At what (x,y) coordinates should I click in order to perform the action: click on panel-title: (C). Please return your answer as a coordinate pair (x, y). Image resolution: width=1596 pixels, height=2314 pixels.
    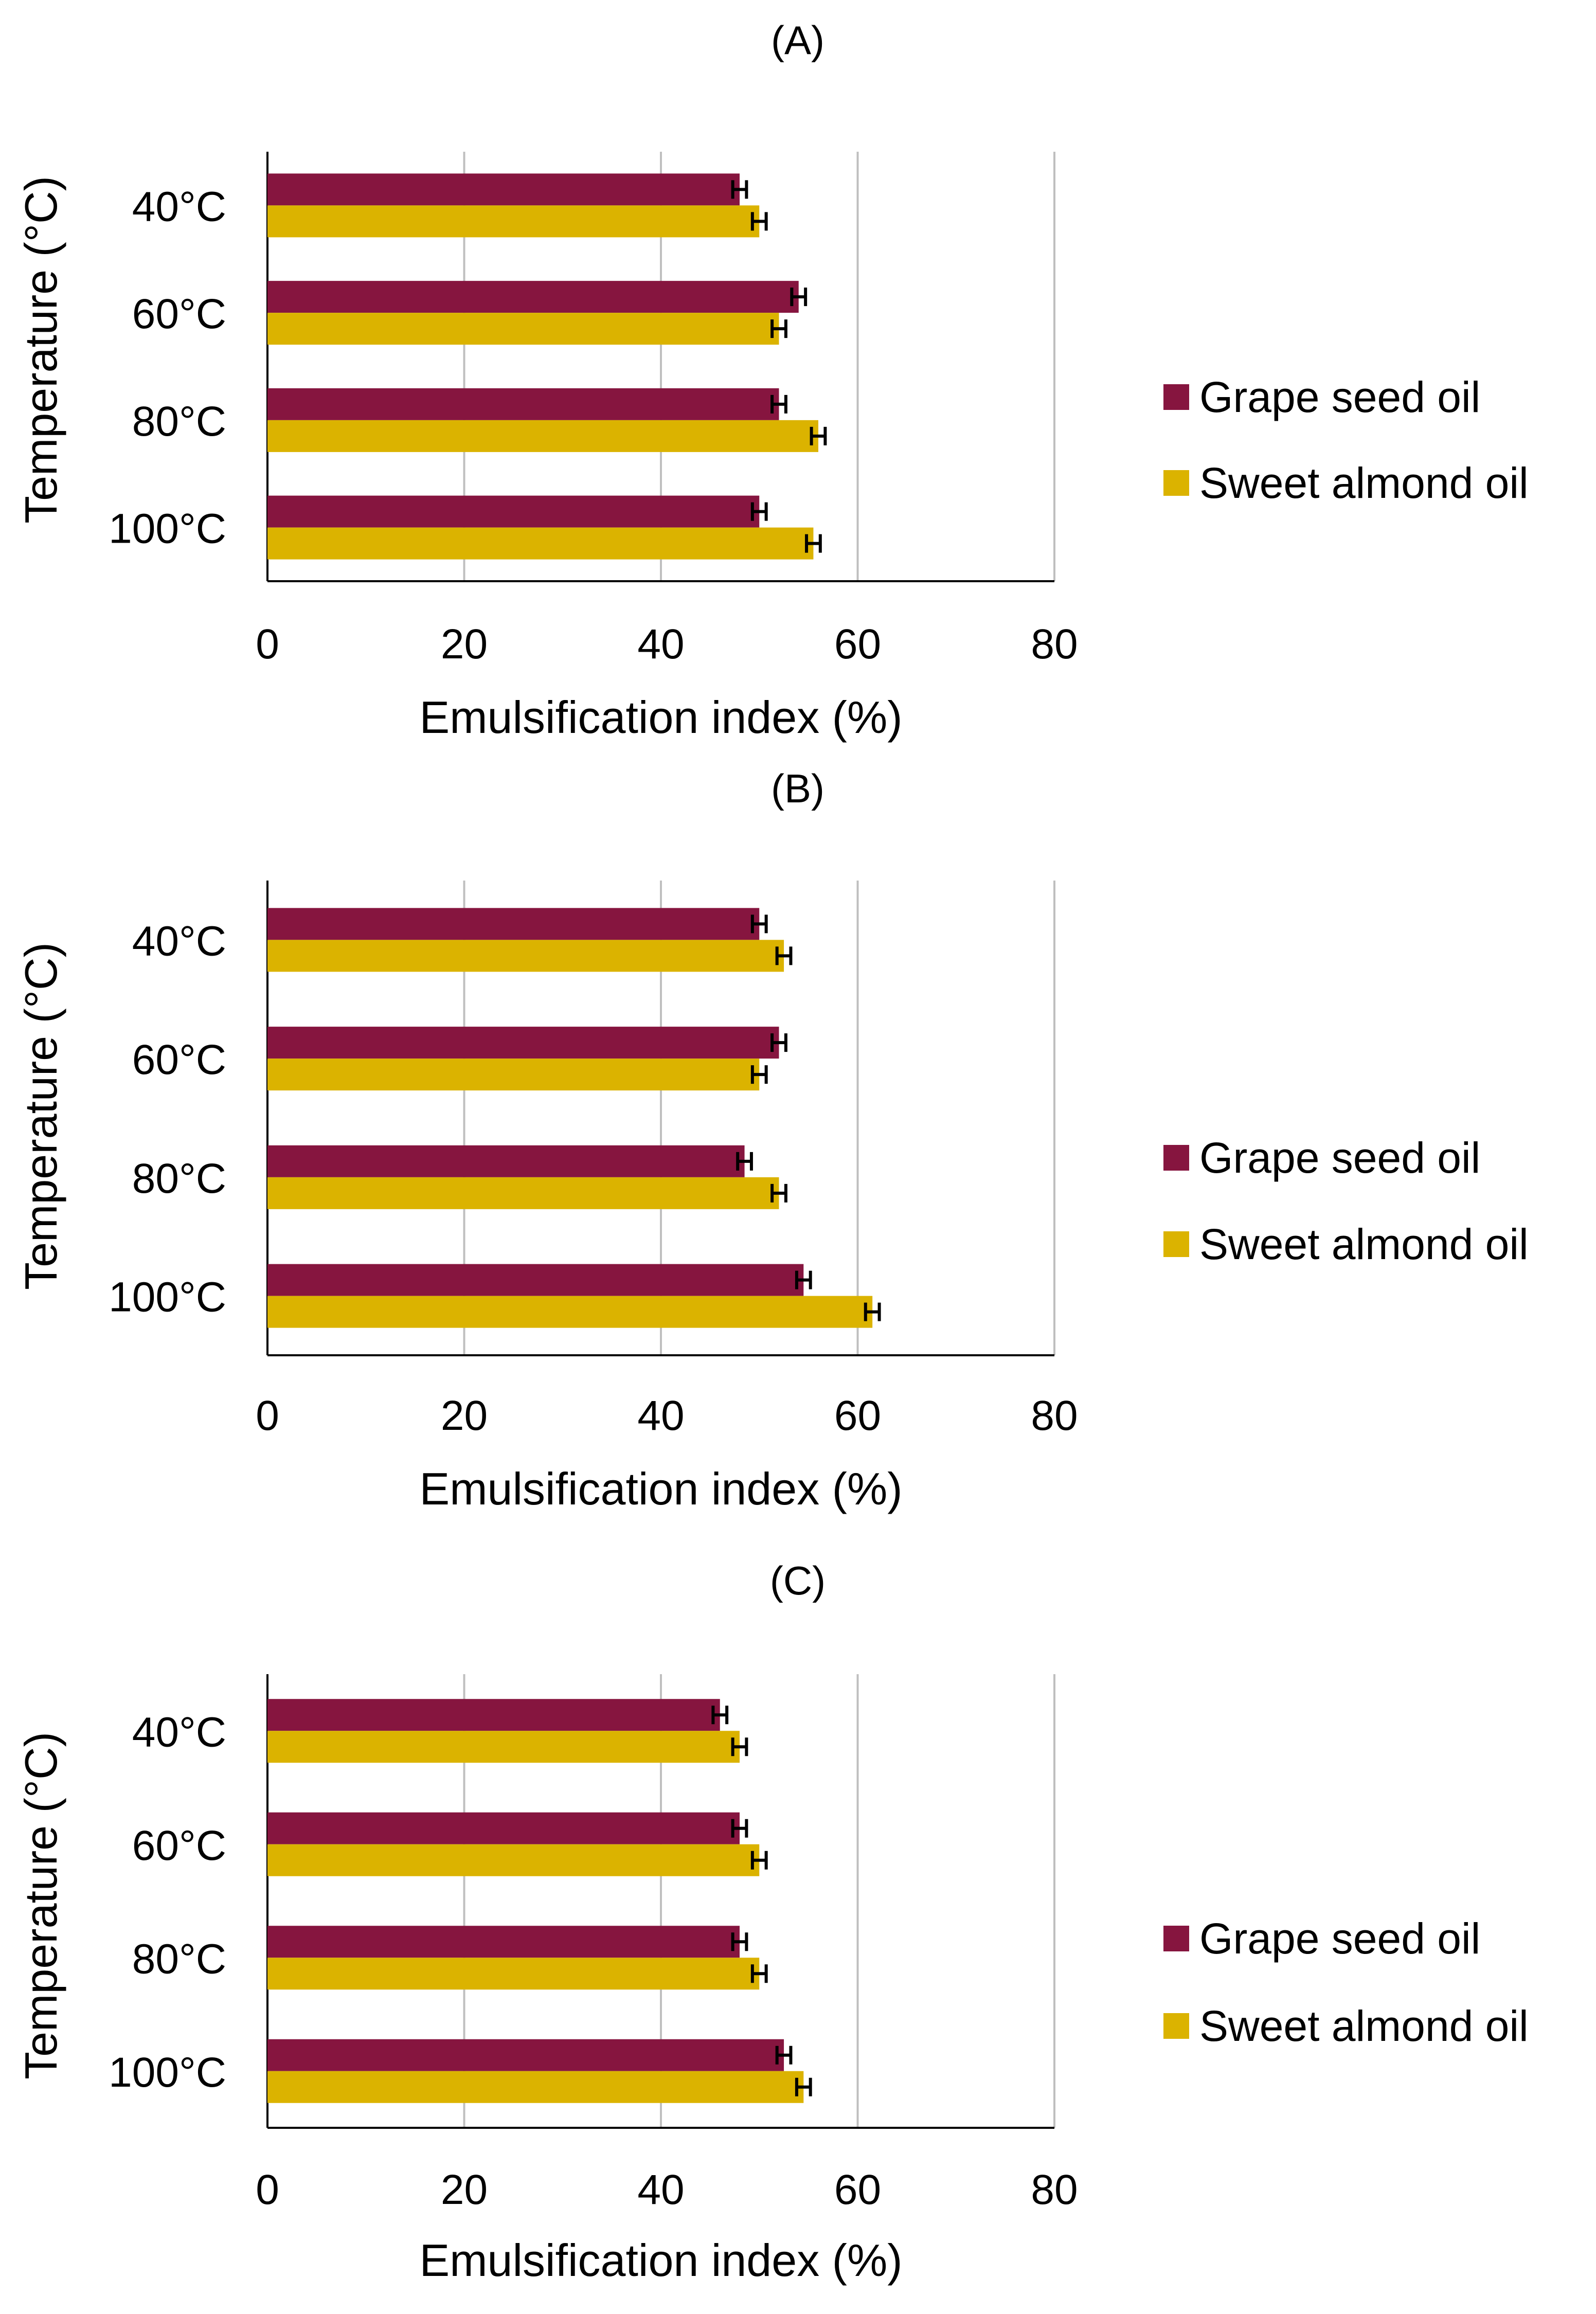
    Looking at the image, I should click on (798, 1580).